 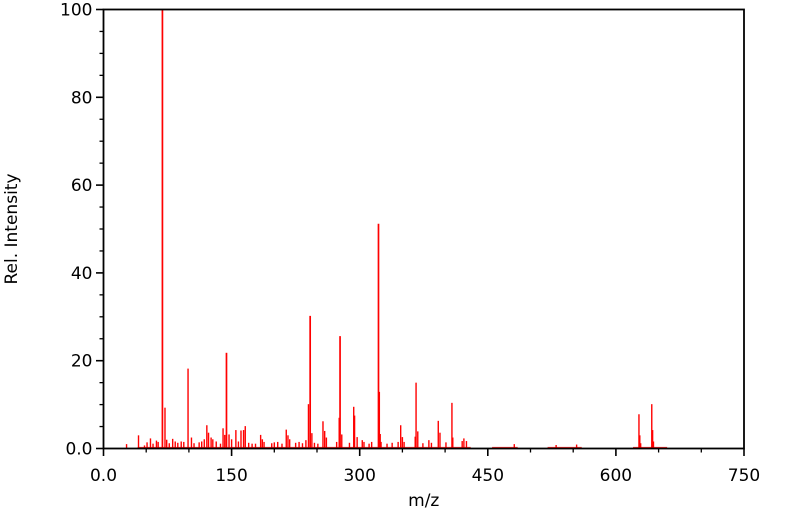 I want to click on x-tick-label: 600, so click(x=616, y=476).